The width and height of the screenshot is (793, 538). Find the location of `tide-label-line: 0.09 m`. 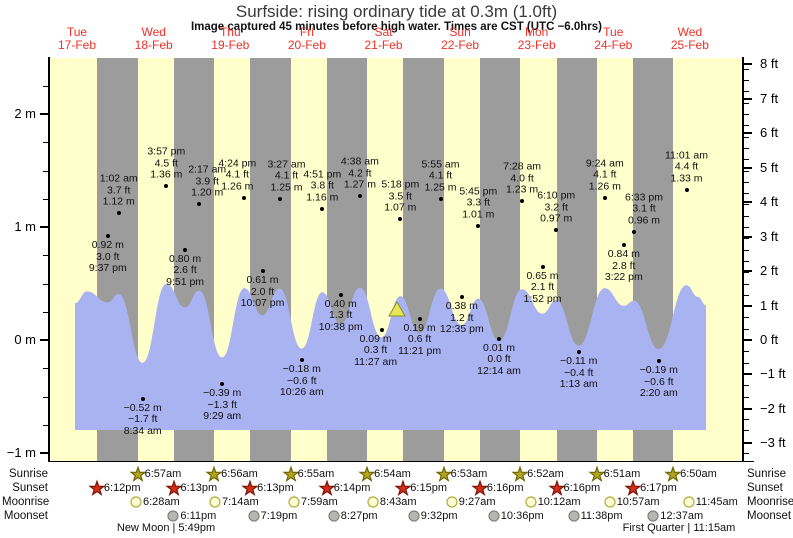

tide-label-line: 0.09 m is located at coordinates (375, 338).